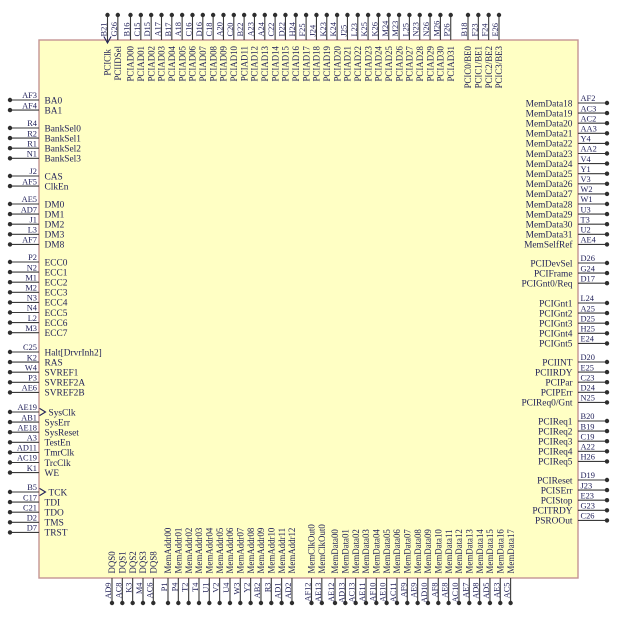 This screenshot has width=620, height=620. I want to click on pin-MemSelfRef: AE4 MemSelfRef, so click(567, 243).